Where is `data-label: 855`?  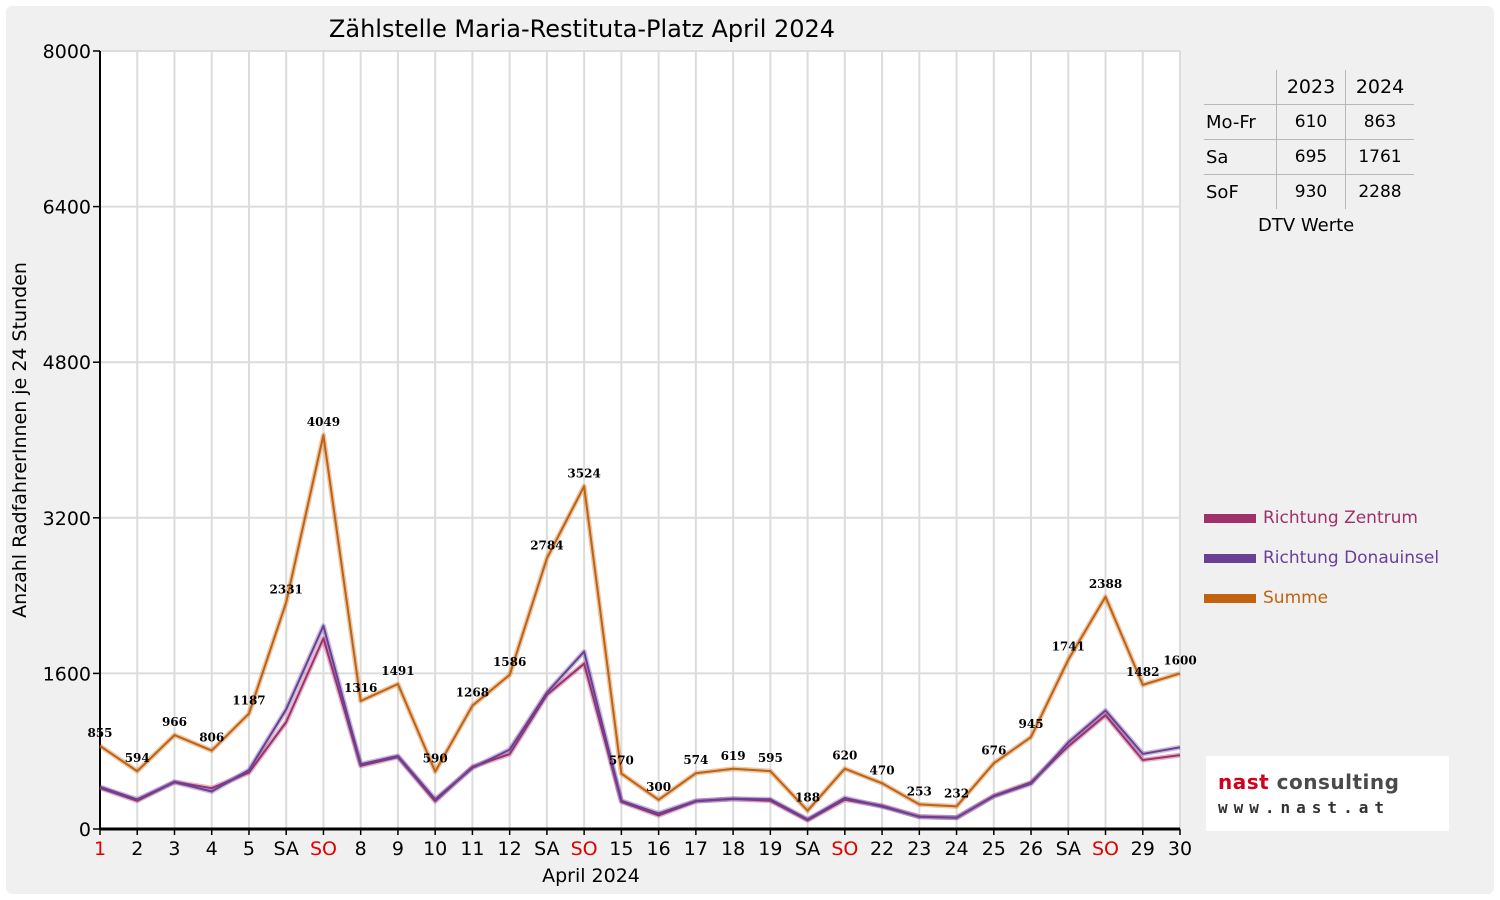
data-label: 855 is located at coordinates (99, 733).